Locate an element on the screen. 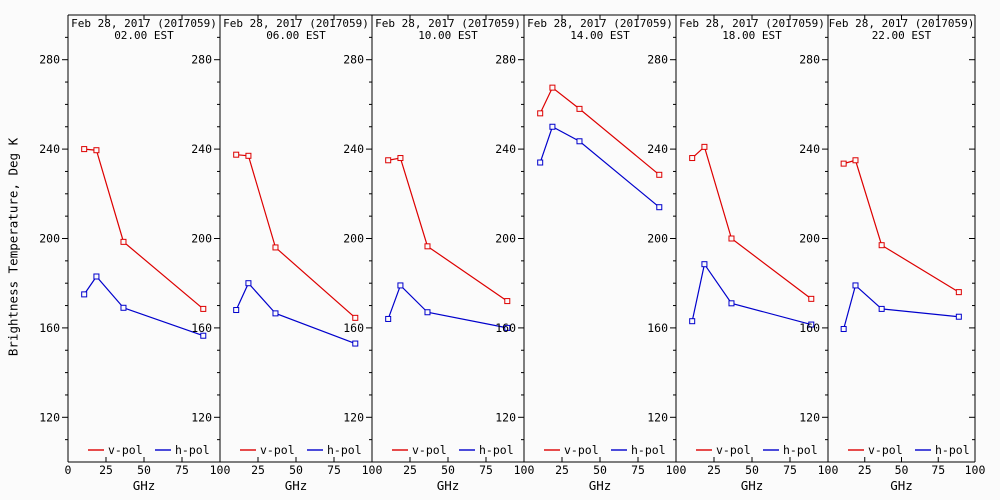 The width and height of the screenshot is (1000, 500). panel-title-time: 02.00 EST is located at coordinates (144, 35).